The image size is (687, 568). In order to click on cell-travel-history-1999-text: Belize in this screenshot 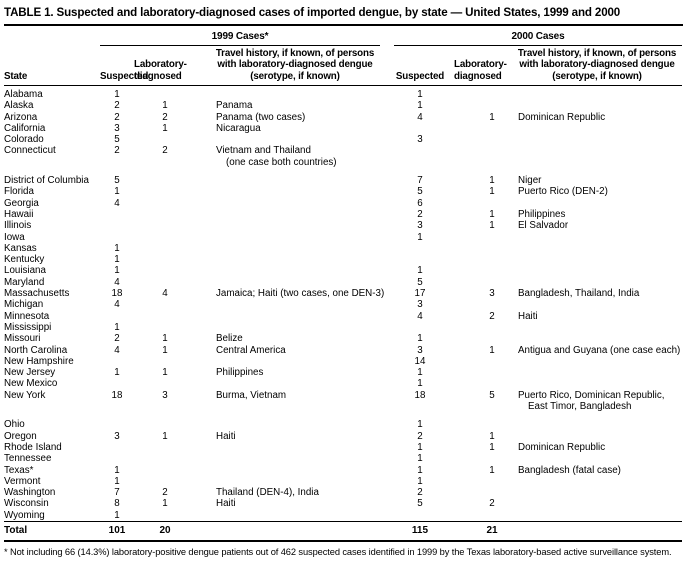, I will do `click(229, 339)`.